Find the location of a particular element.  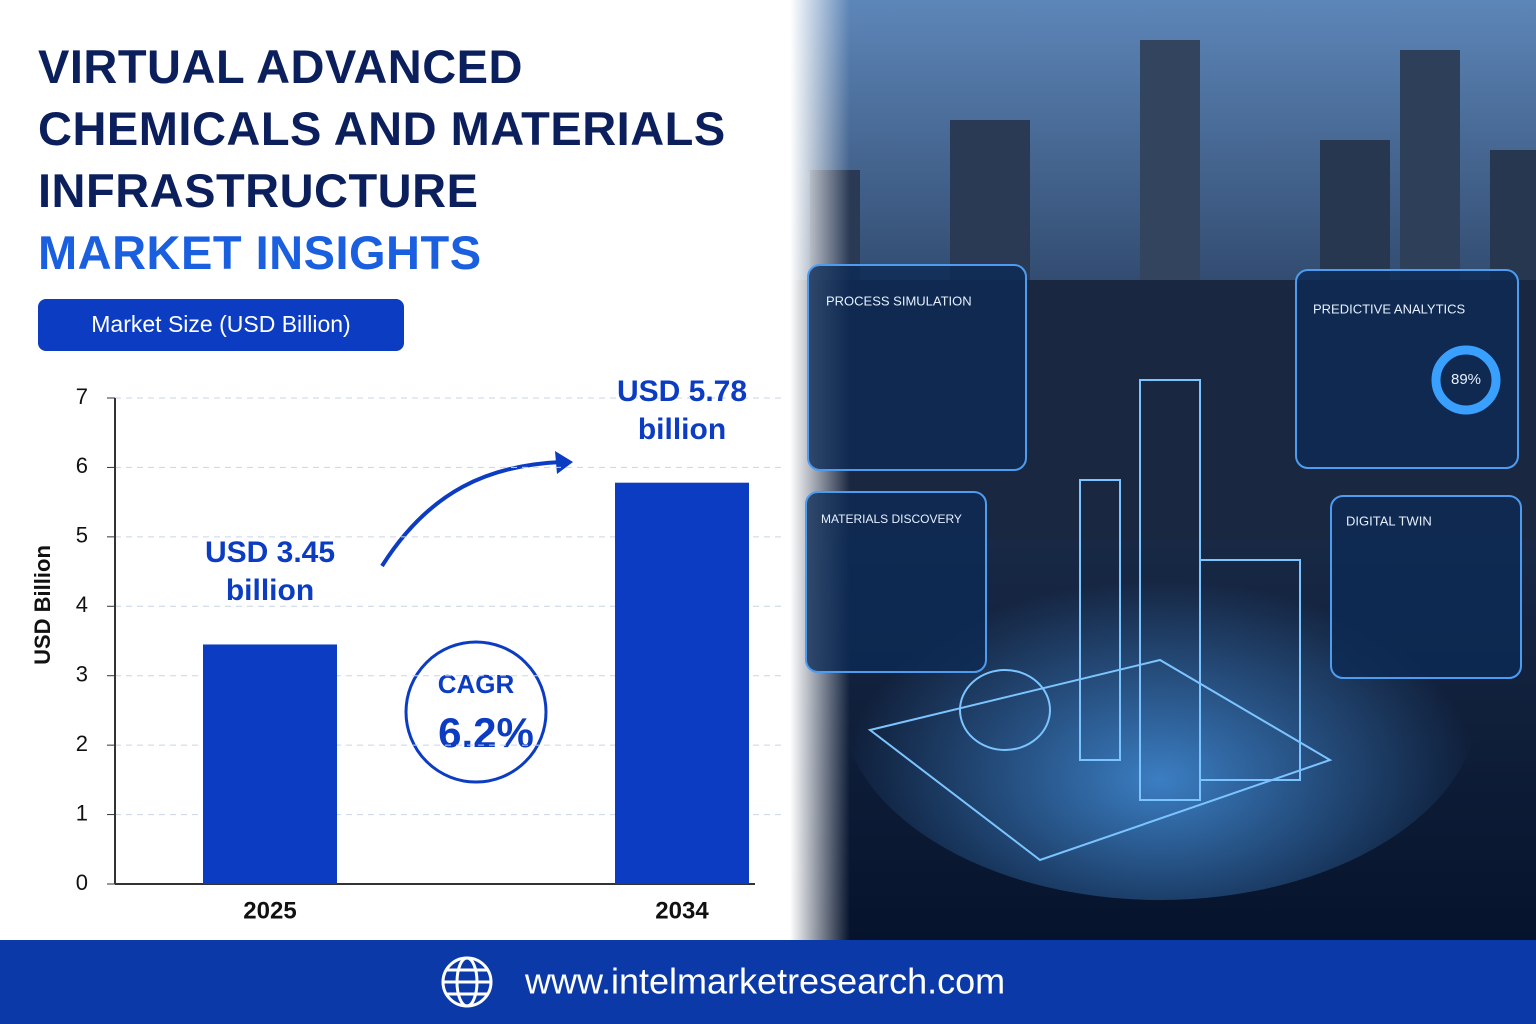

subtitle: MARKET INSIGHTS is located at coordinates (260, 252).